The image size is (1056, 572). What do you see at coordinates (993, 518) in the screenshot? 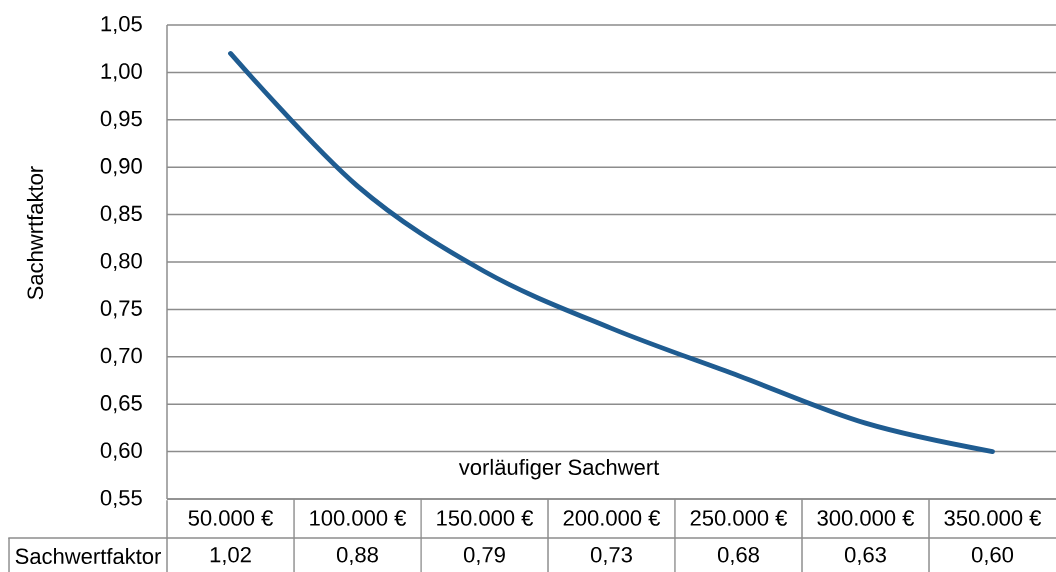
I see `x-tick-label: 350.000 €` at bounding box center [993, 518].